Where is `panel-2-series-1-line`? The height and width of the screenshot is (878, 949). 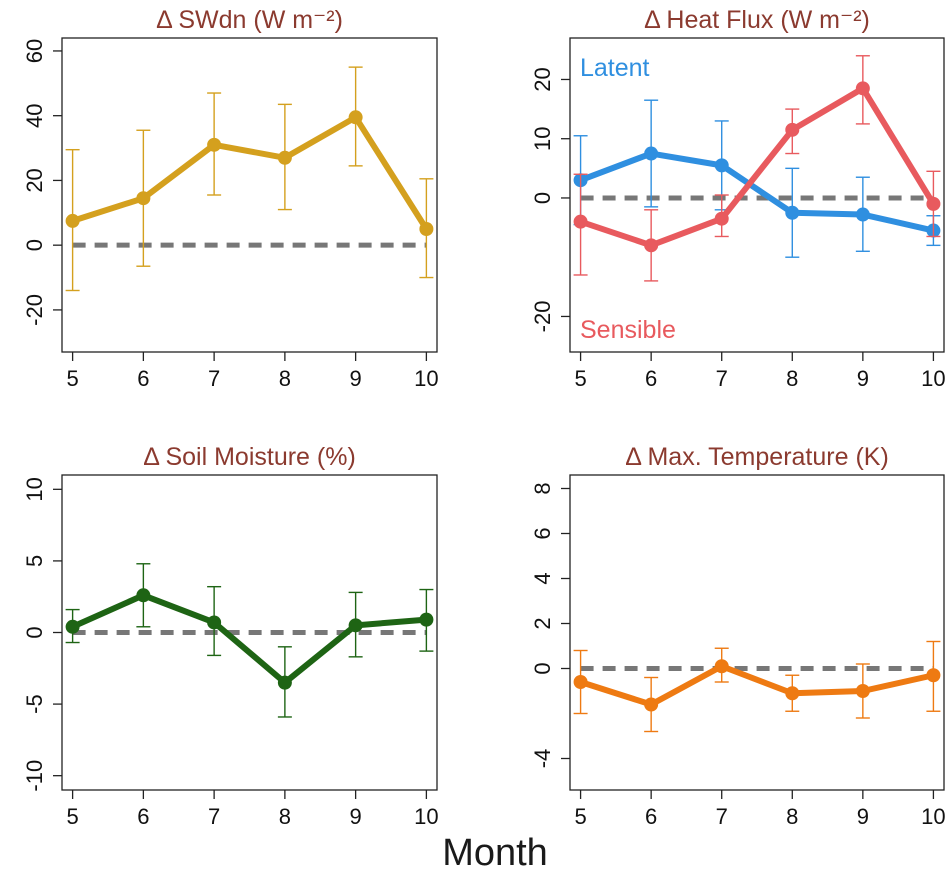
panel-2-series-1-line is located at coordinates (757, 192).